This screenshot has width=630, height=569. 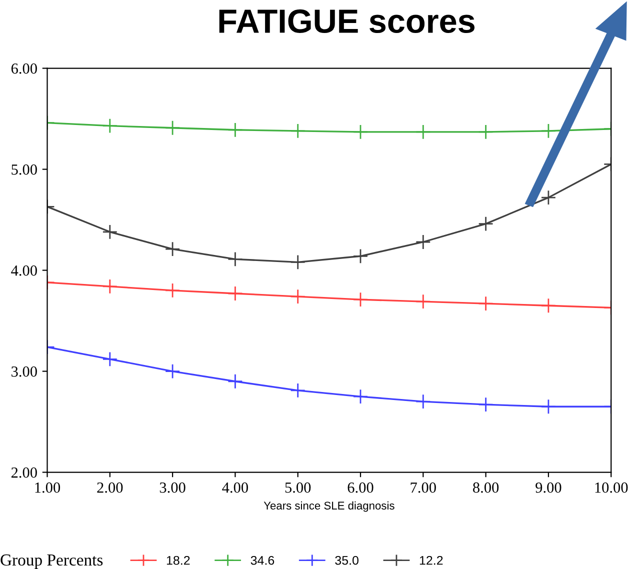 I want to click on chart-title: FATIGUE scores, so click(x=347, y=21).